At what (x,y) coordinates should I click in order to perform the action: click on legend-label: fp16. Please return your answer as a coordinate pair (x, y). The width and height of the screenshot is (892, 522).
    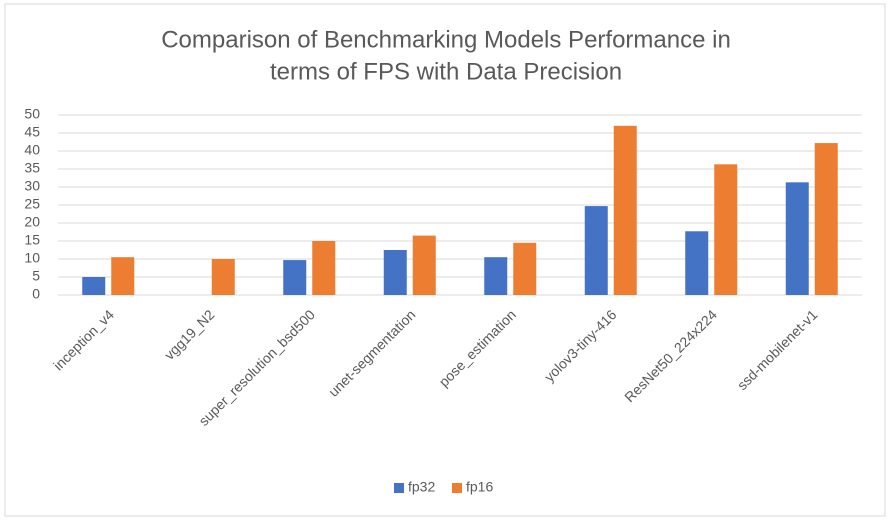
    Looking at the image, I should click on (479, 487).